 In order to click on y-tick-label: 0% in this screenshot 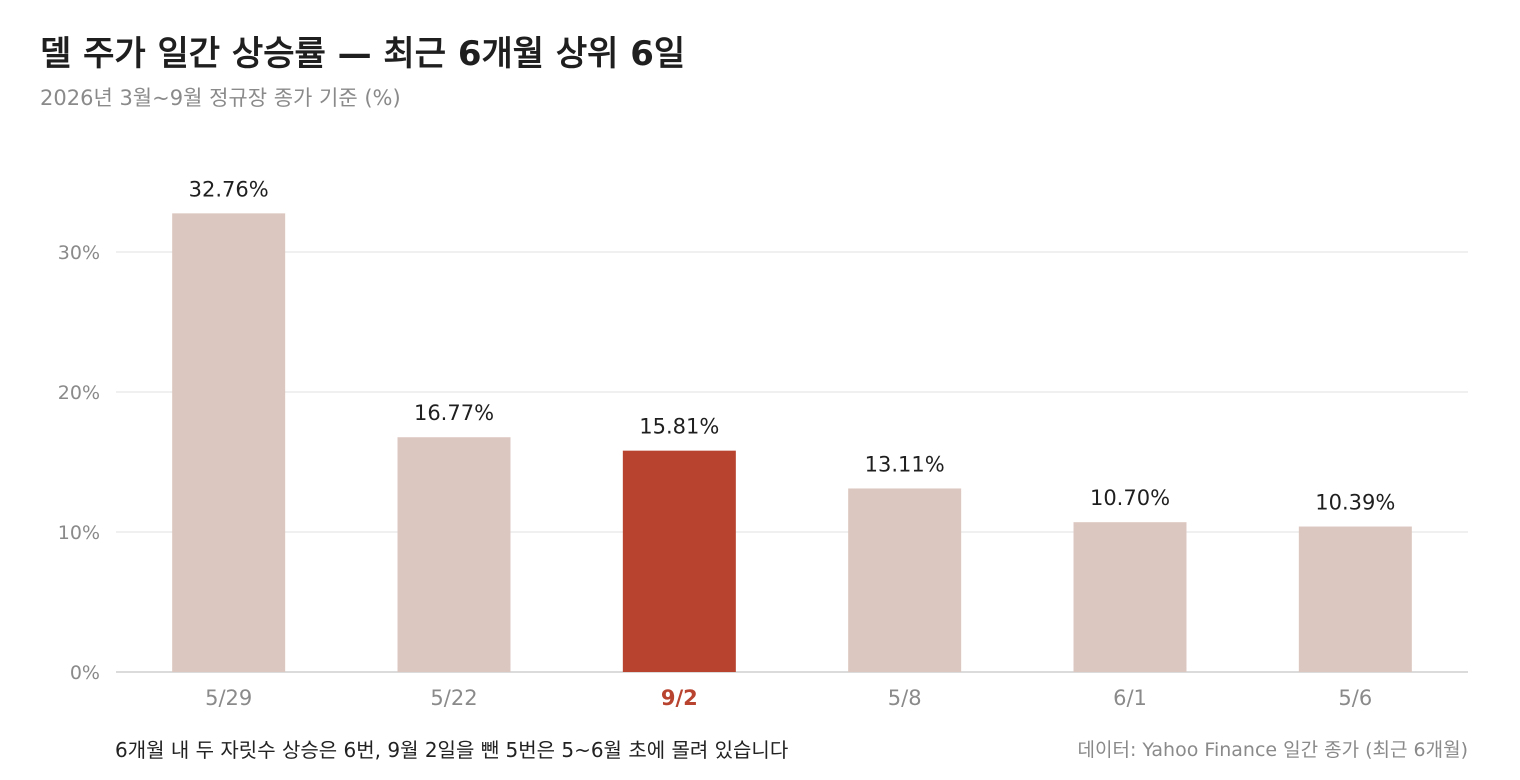, I will do `click(85, 673)`.